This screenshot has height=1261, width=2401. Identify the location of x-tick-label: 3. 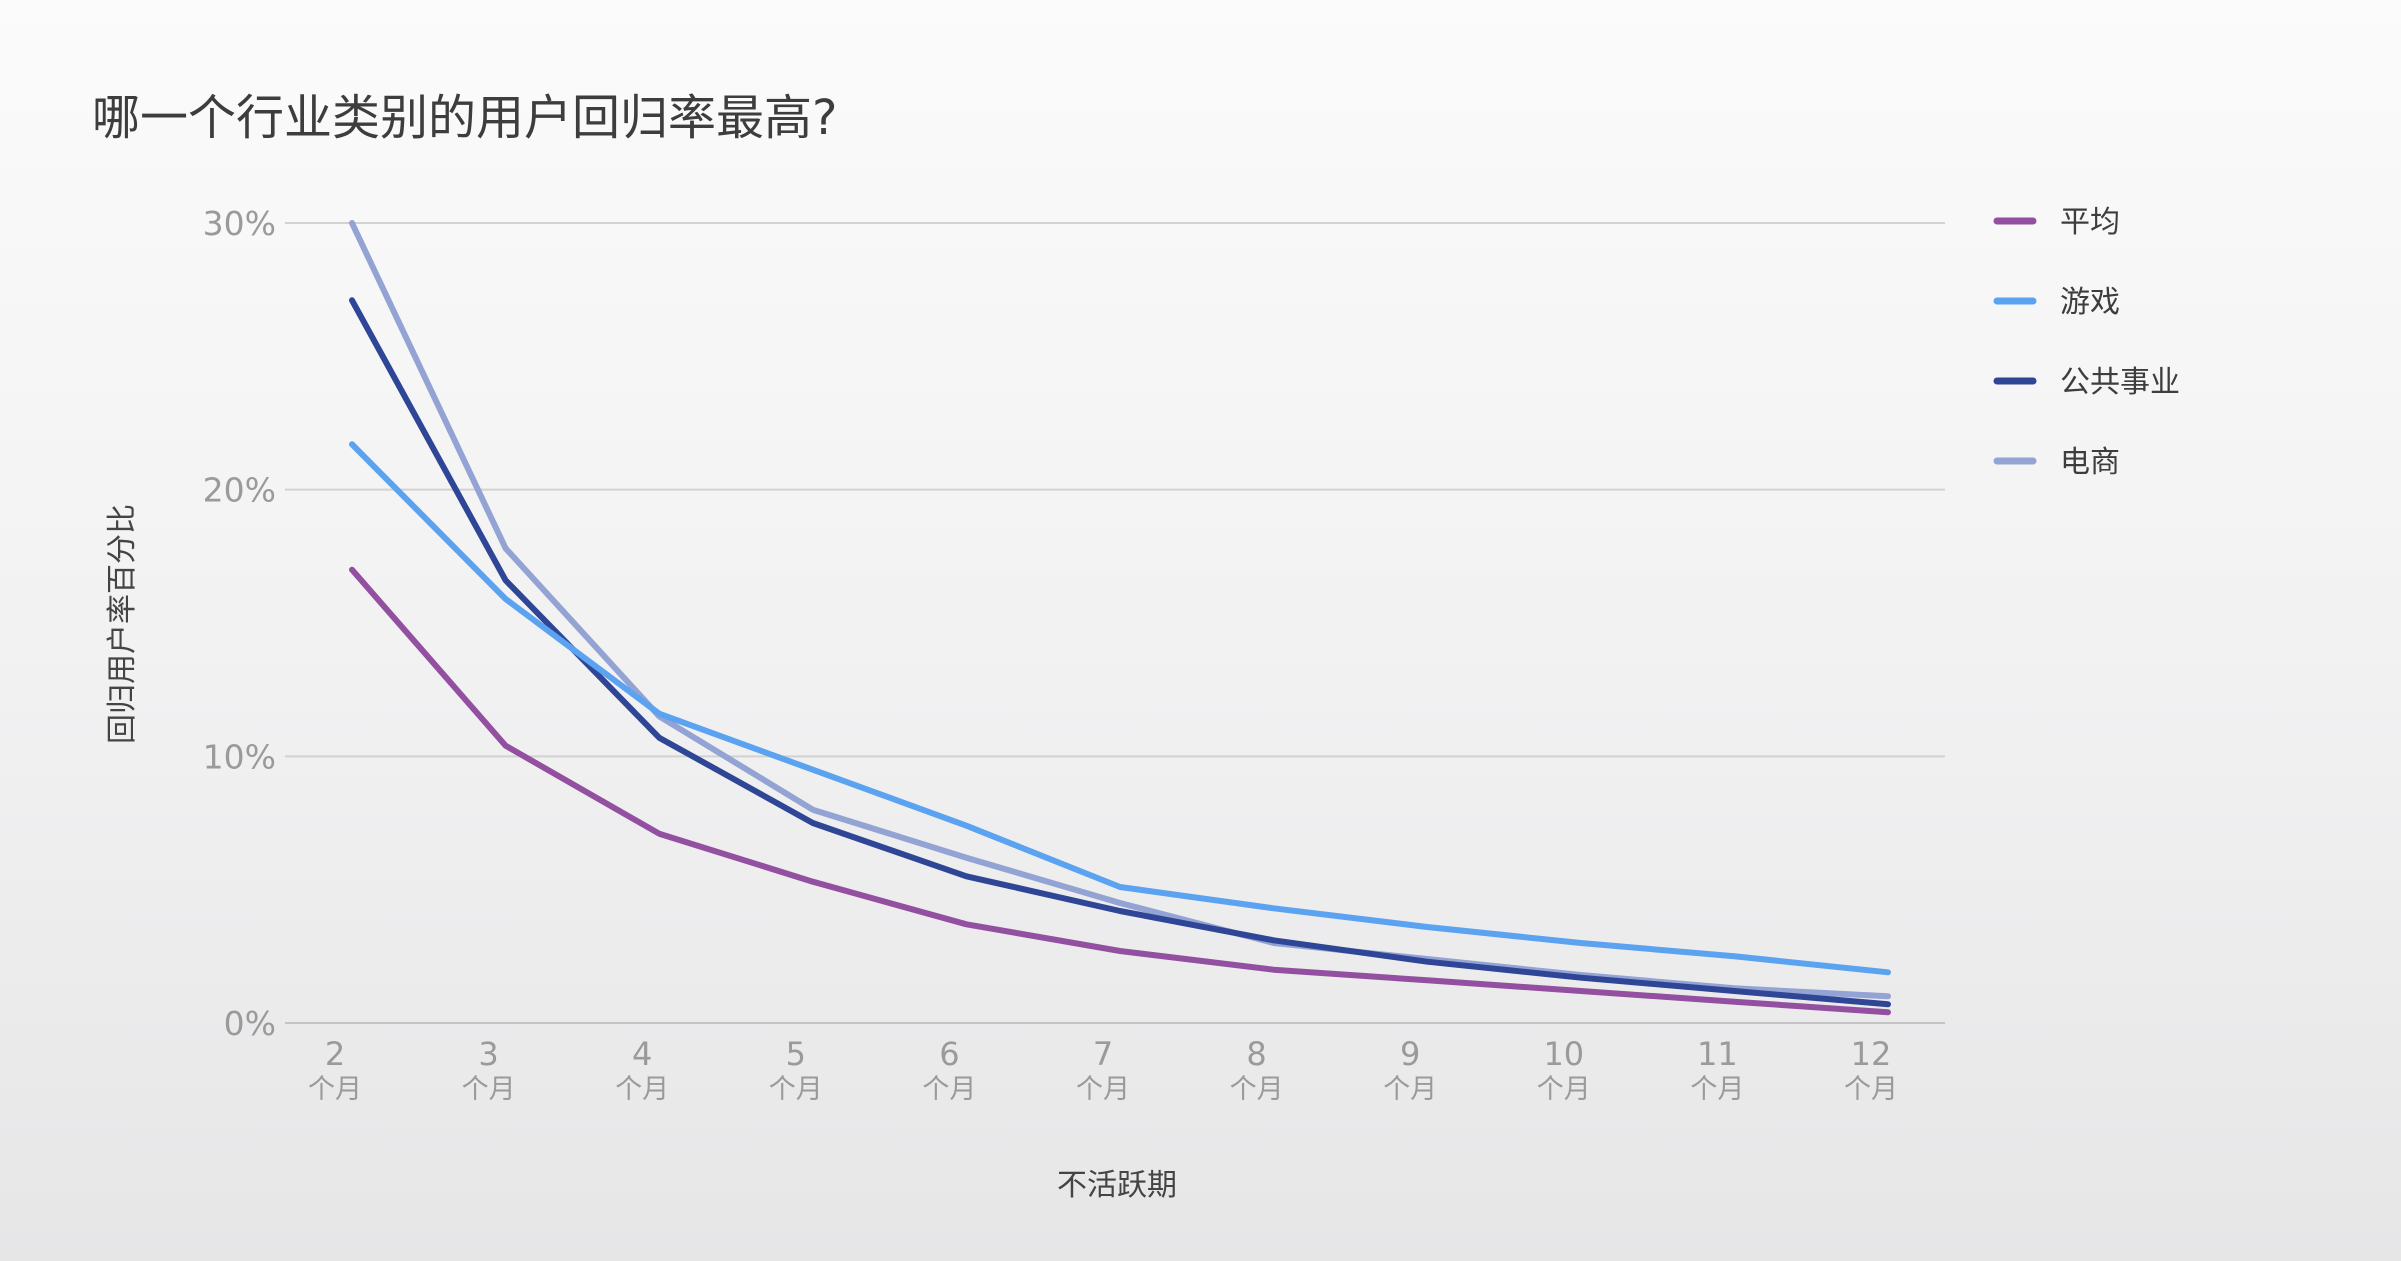
(488, 1054).